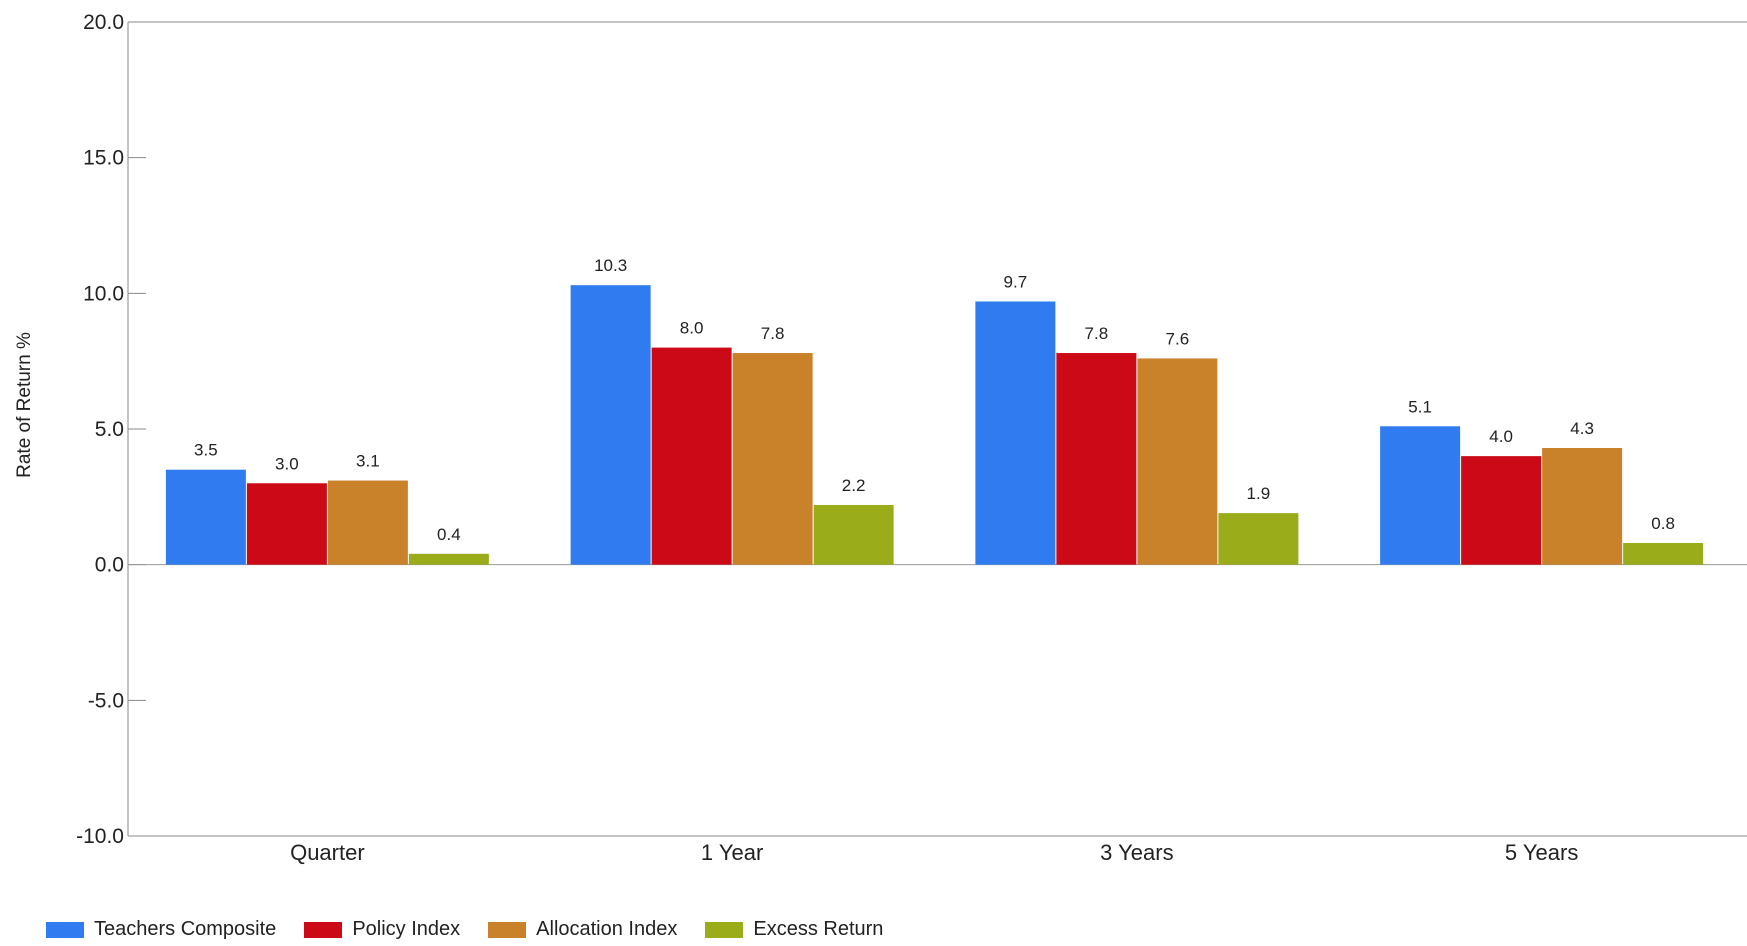  I want to click on data-label: 8.0, so click(692, 328).